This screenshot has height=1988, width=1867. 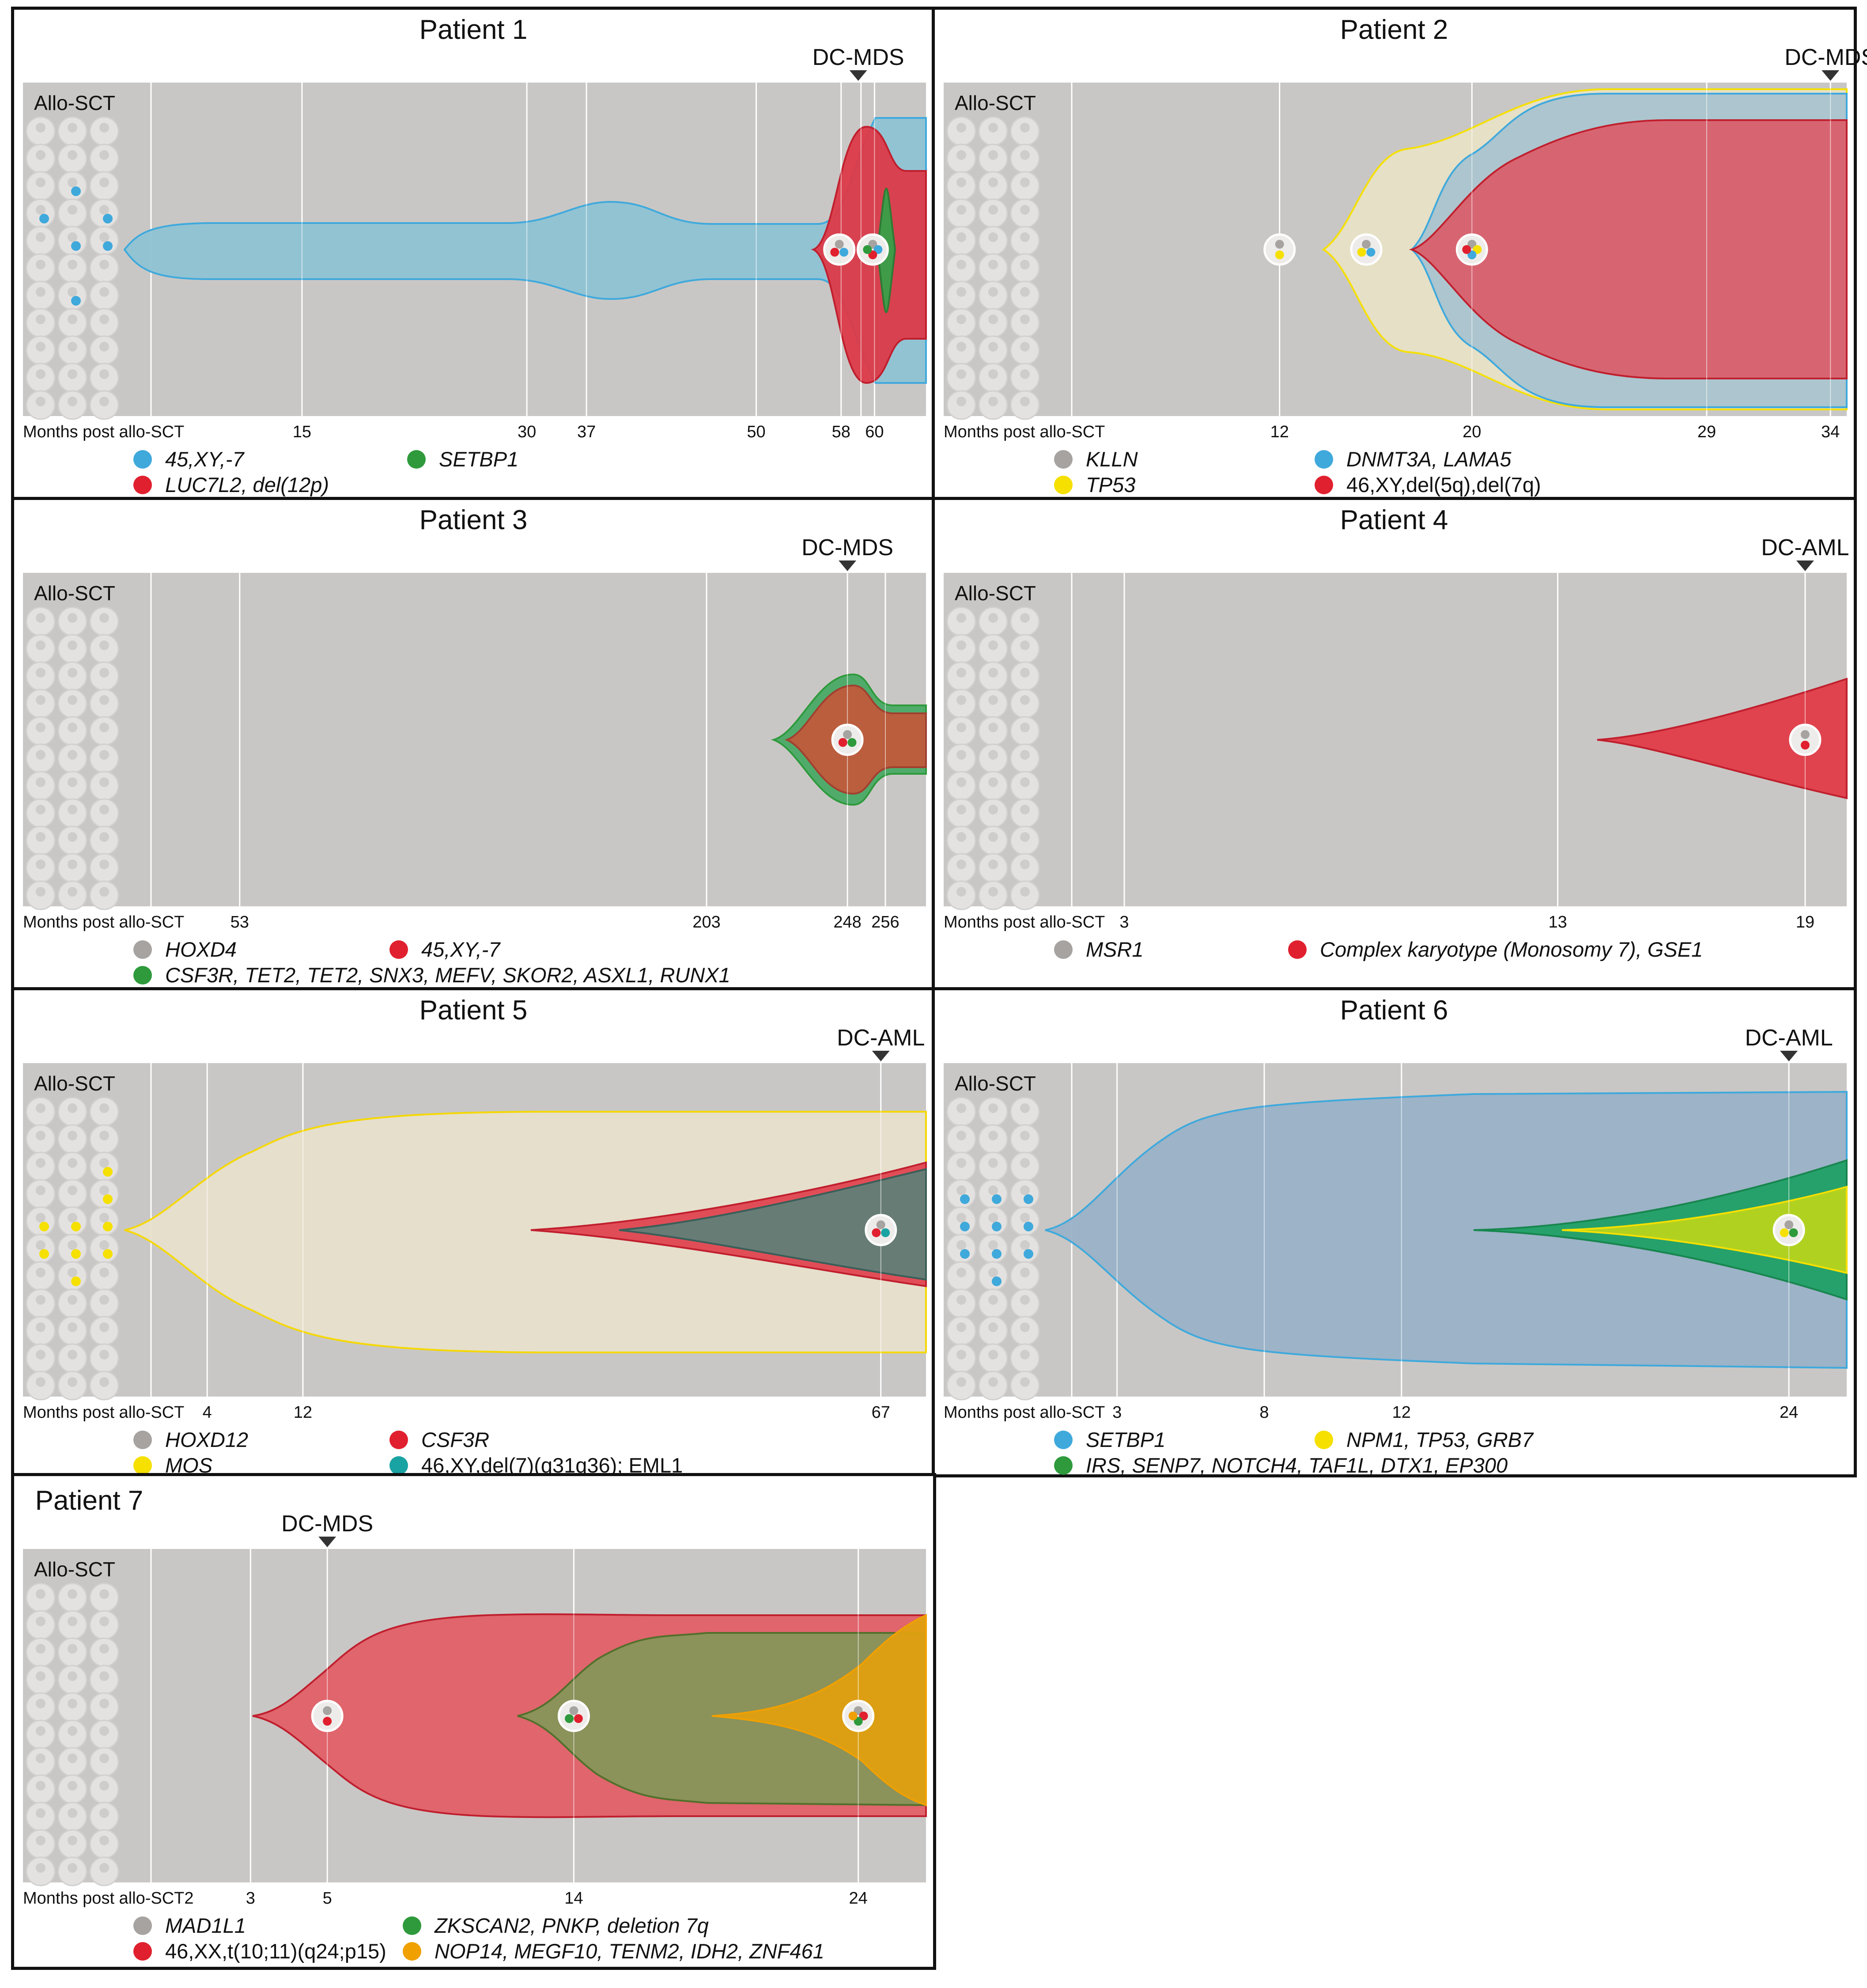 I want to click on clone-shape, so click(x=1629, y=249).